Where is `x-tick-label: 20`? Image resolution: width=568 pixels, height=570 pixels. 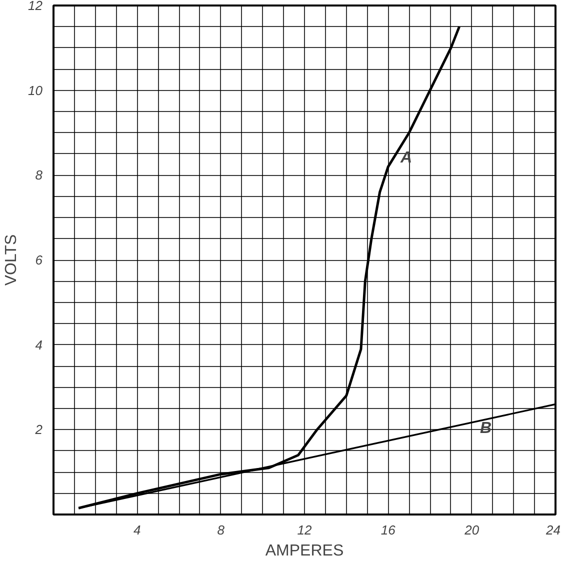
x-tick-label: 20 is located at coordinates (472, 530).